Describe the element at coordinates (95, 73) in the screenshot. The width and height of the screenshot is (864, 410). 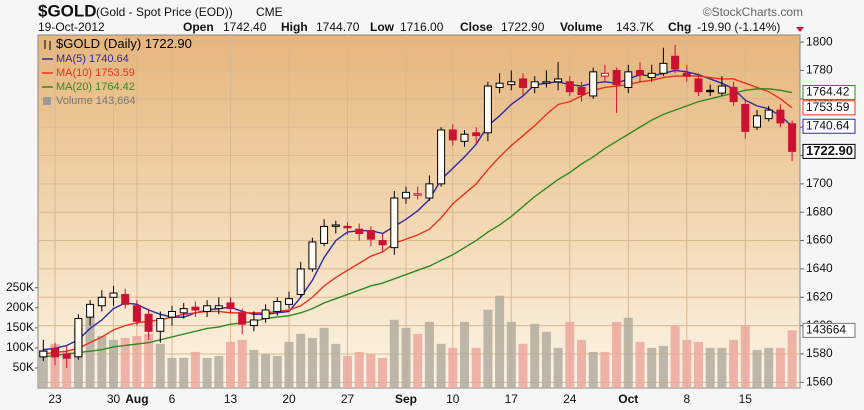
I see `legend-label: MA(10) 1753.59` at that location.